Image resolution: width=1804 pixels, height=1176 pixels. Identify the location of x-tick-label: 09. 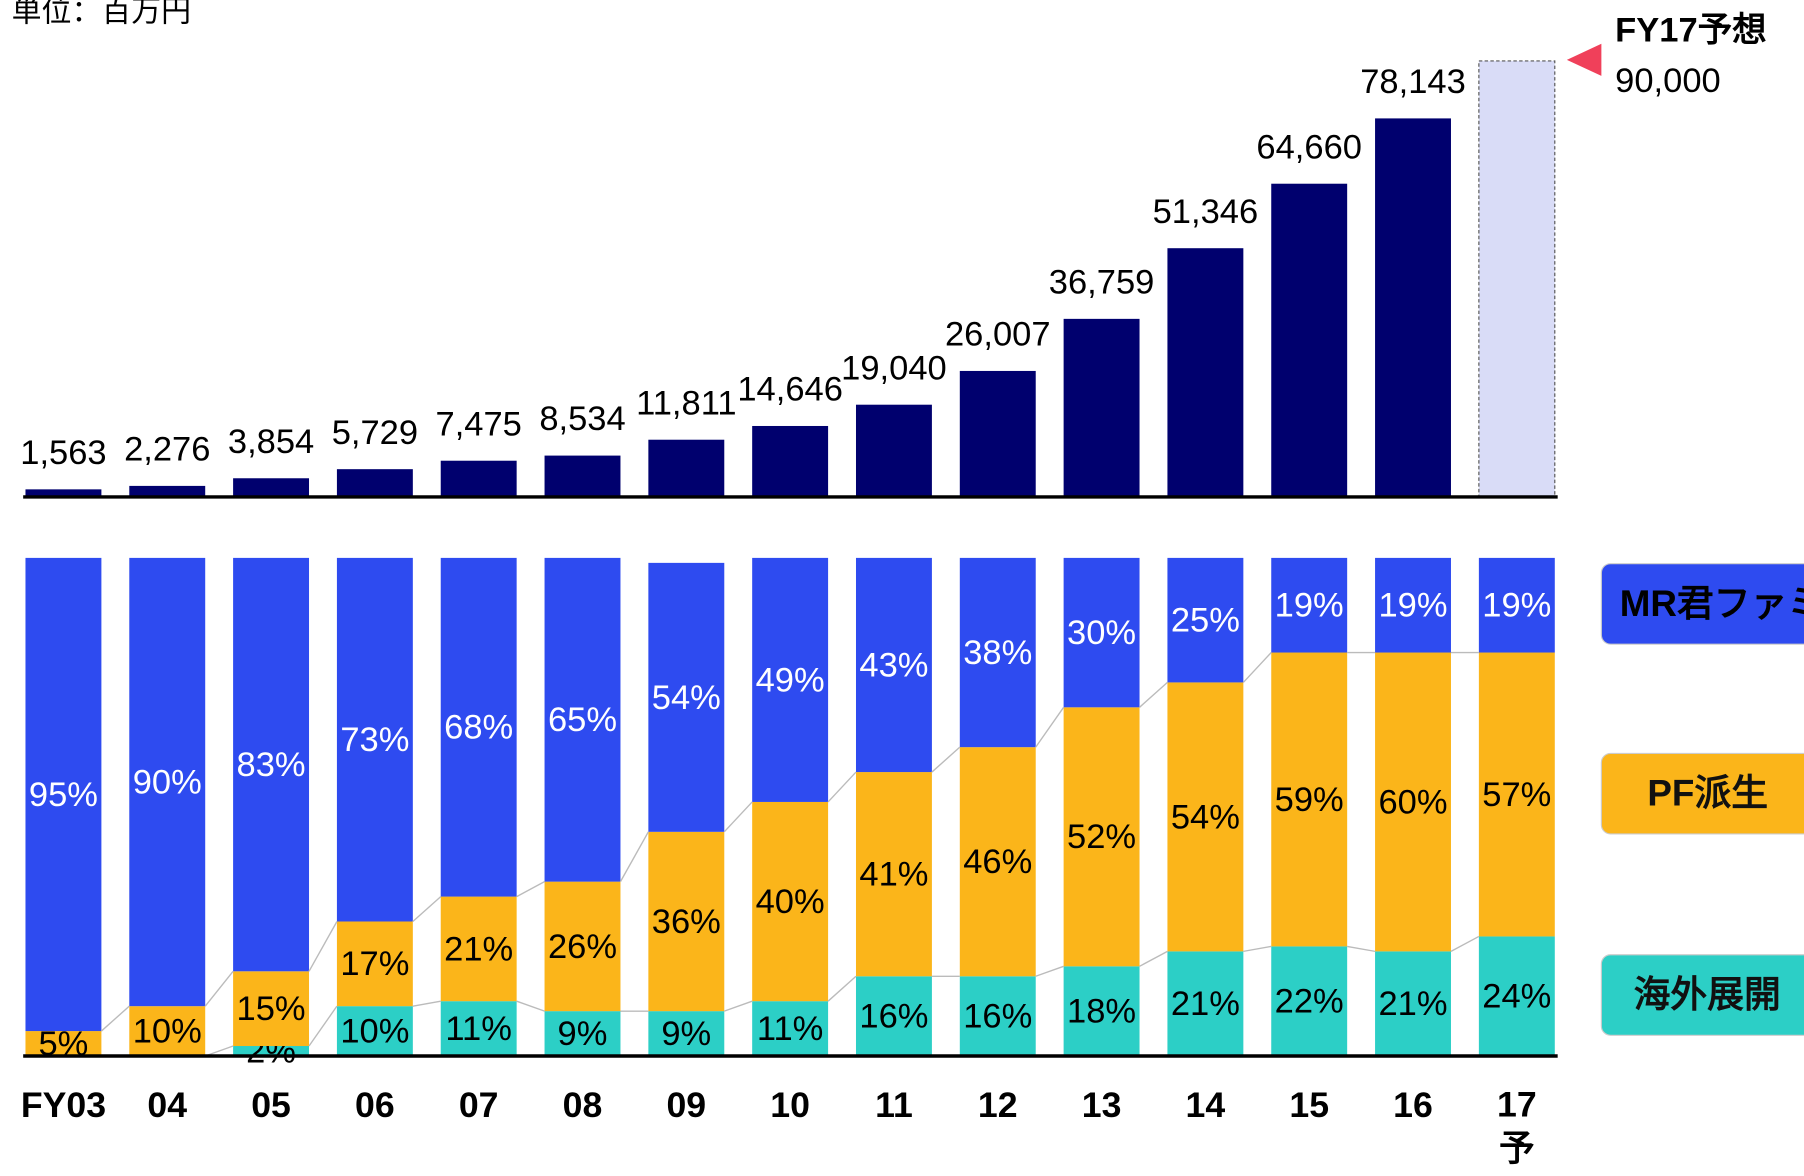
(686, 1105).